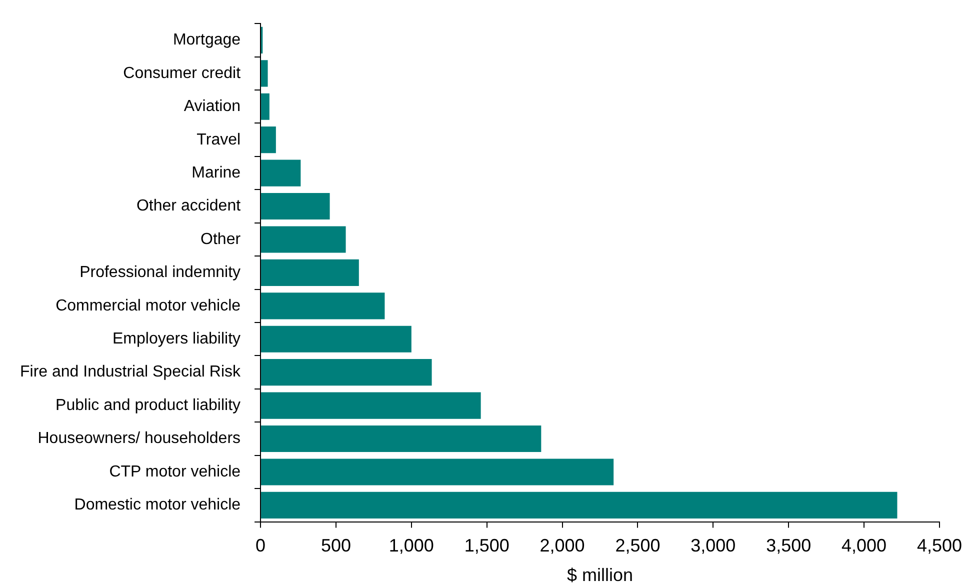 The height and width of the screenshot is (587, 970). Describe the element at coordinates (206, 40) in the screenshot. I see `y-tick-label: Mortgage` at that location.